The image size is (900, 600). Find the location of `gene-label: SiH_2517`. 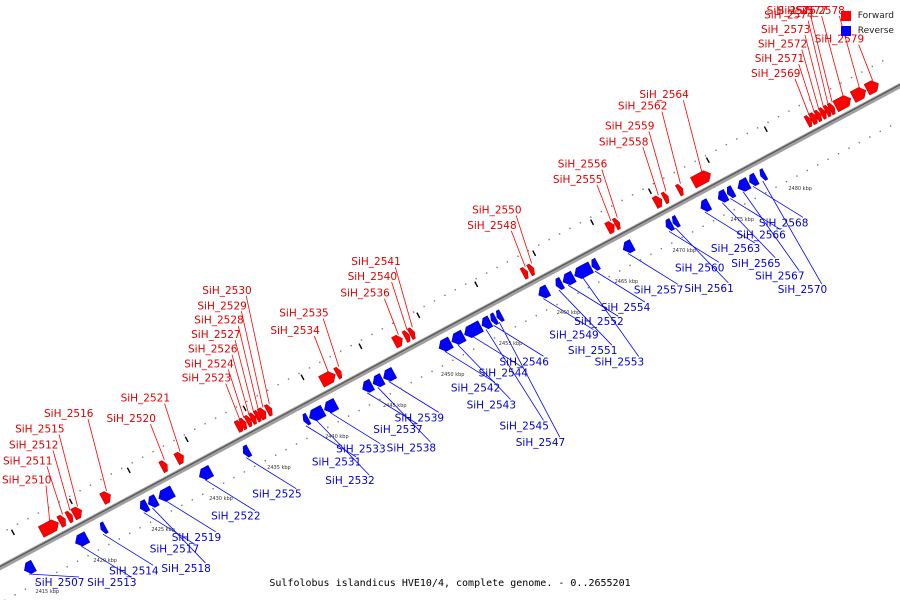

gene-label: SiH_2517 is located at coordinates (174, 550).